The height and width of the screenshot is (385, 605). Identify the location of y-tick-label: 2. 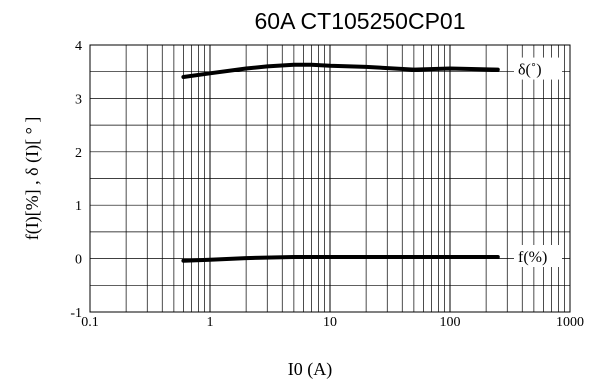
(78, 153).